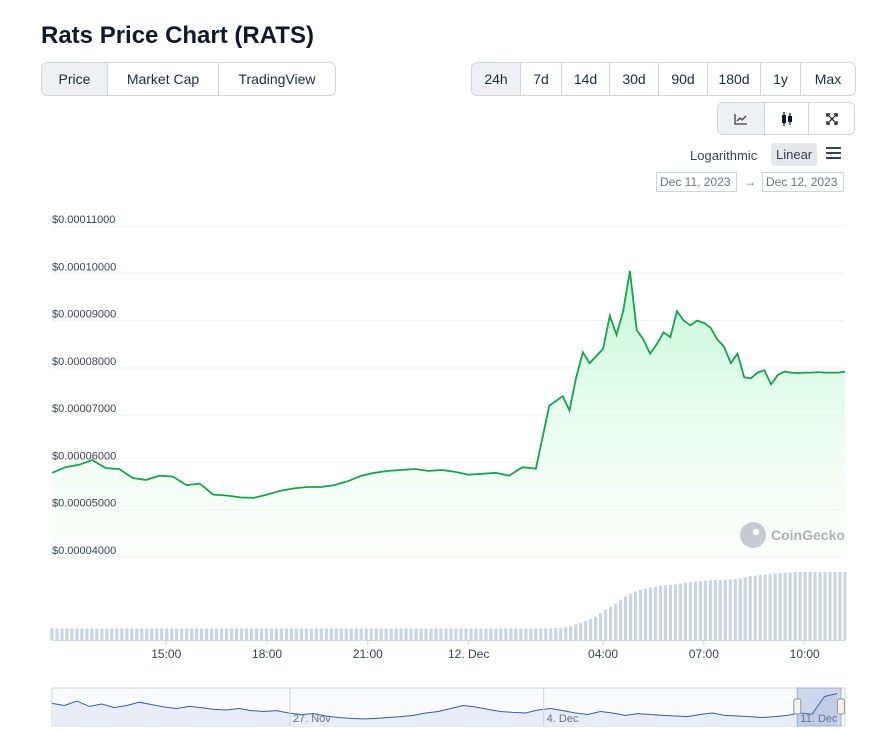 The image size is (874, 731). I want to click on tab-tradingview: TradingView, so click(277, 79).